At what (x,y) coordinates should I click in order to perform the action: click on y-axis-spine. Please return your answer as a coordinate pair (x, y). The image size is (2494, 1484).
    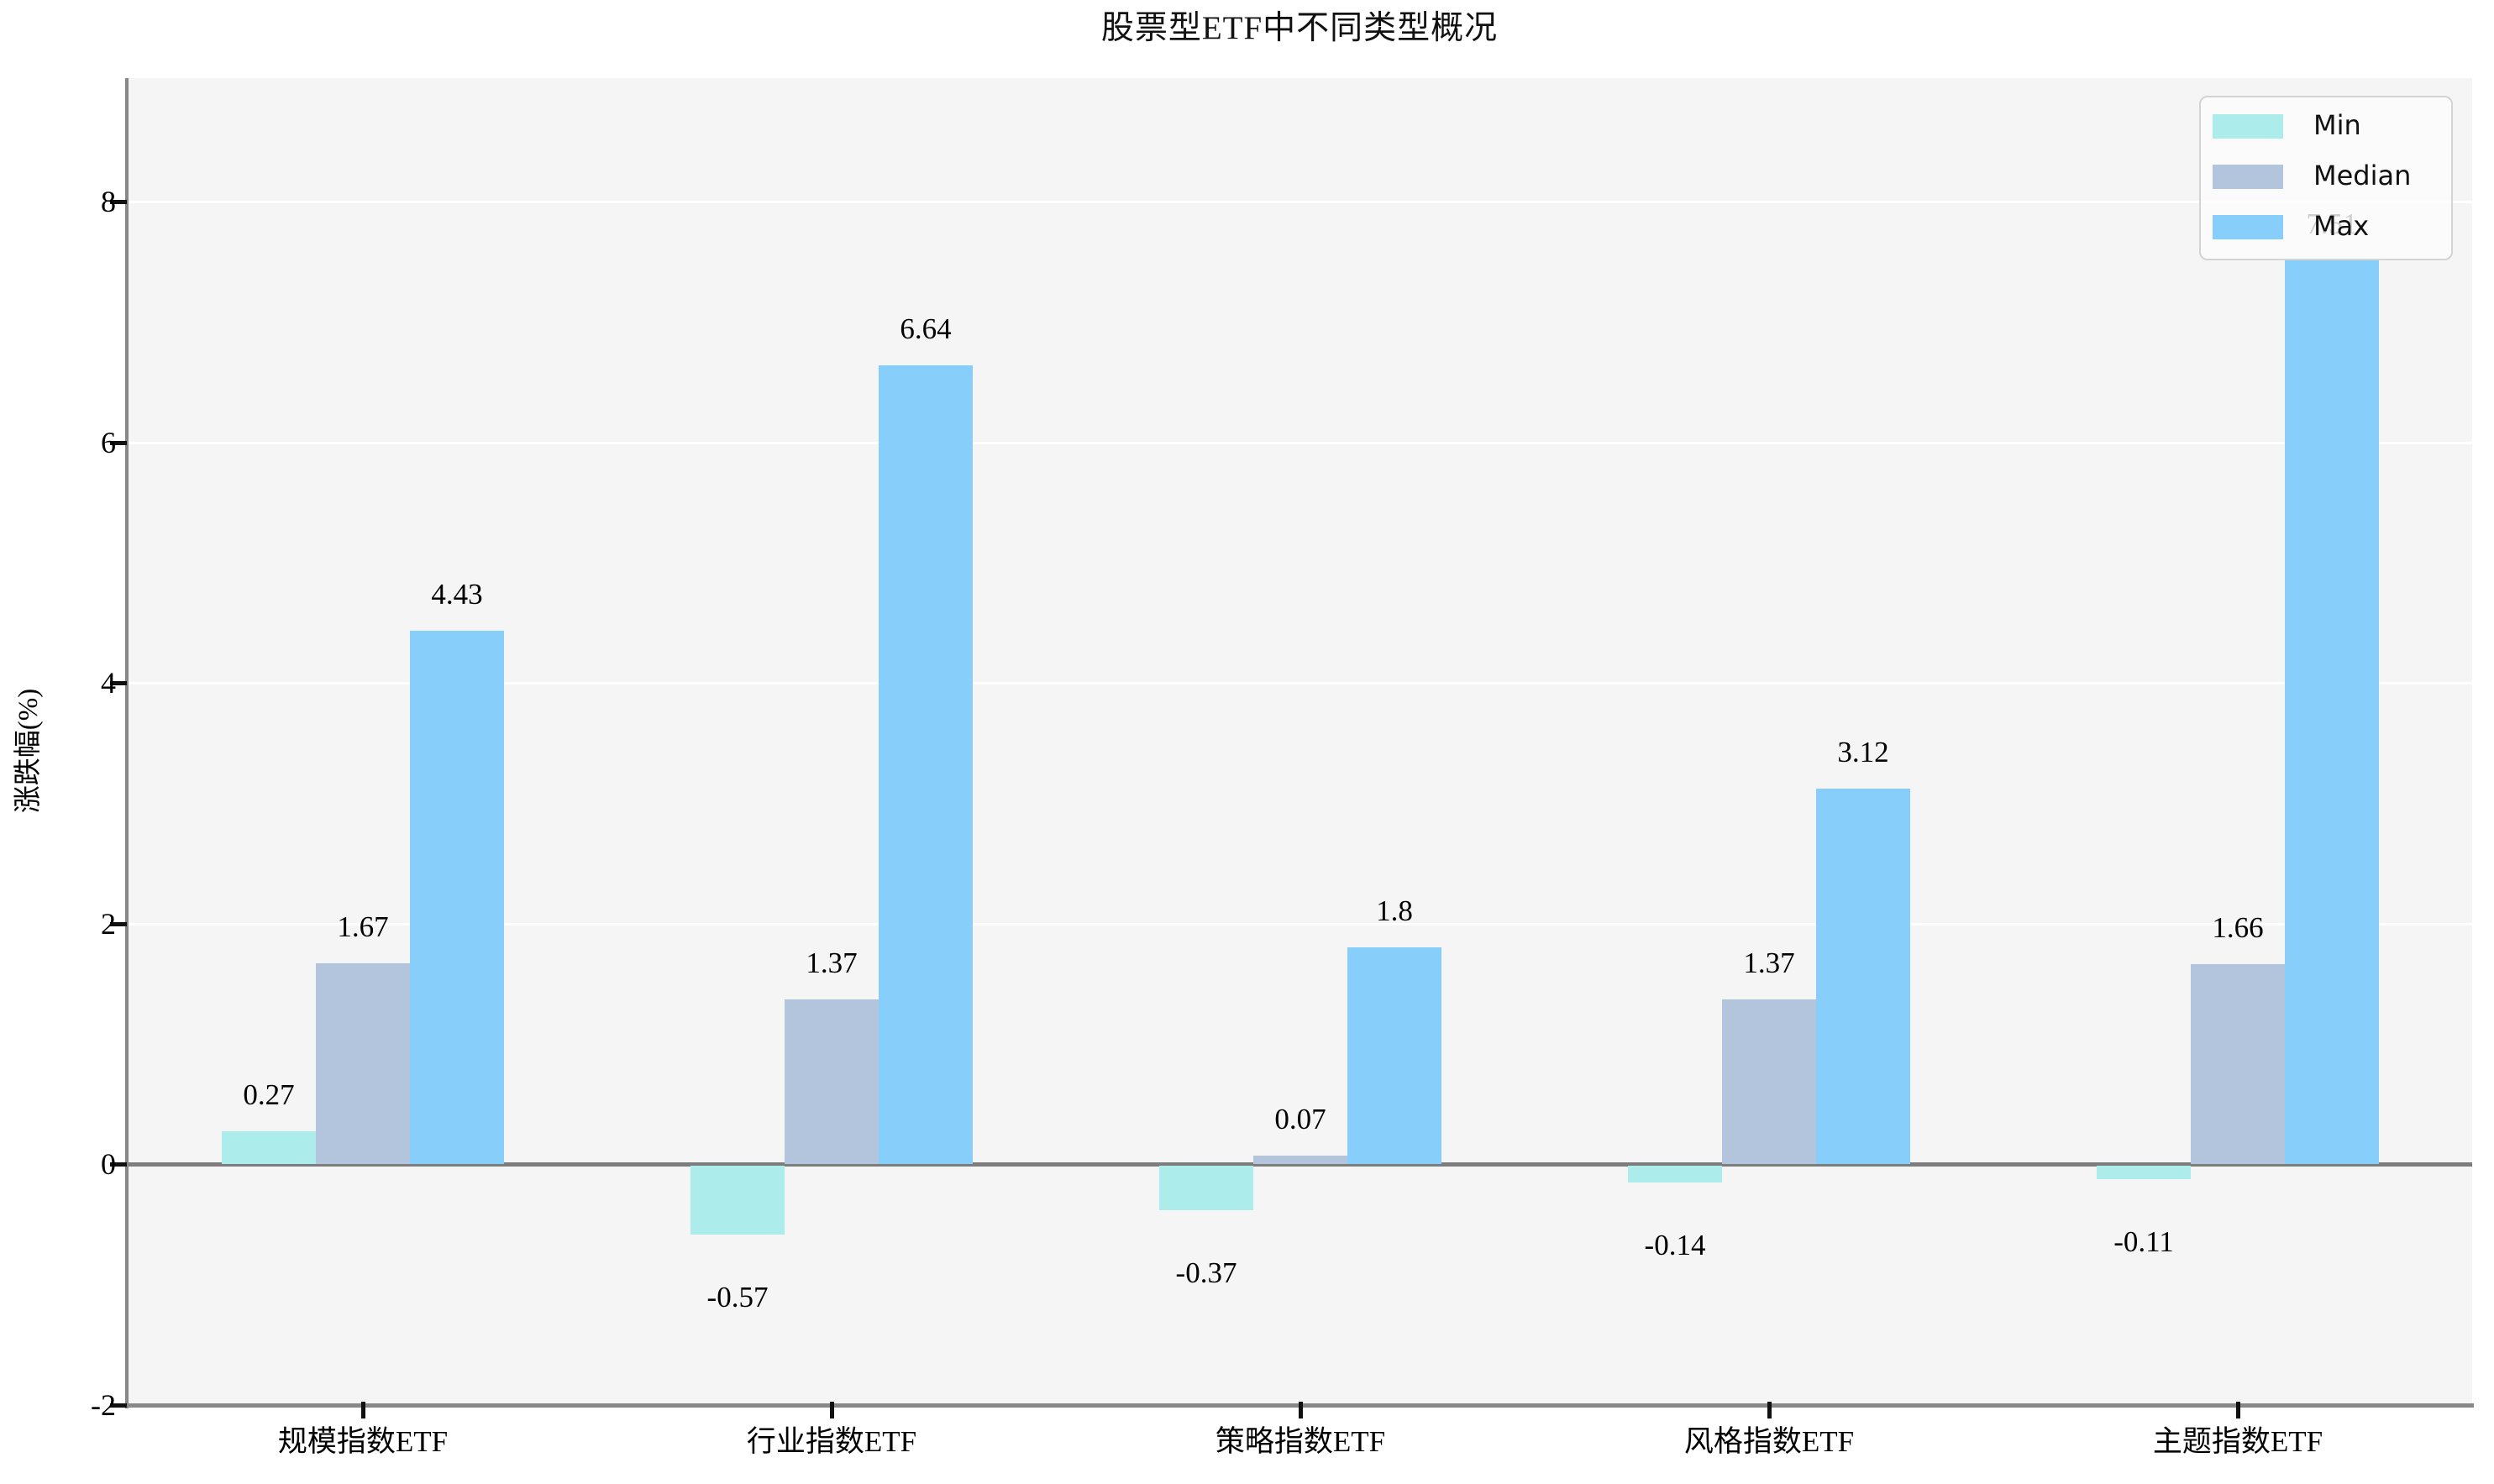
    Looking at the image, I should click on (127, 743).